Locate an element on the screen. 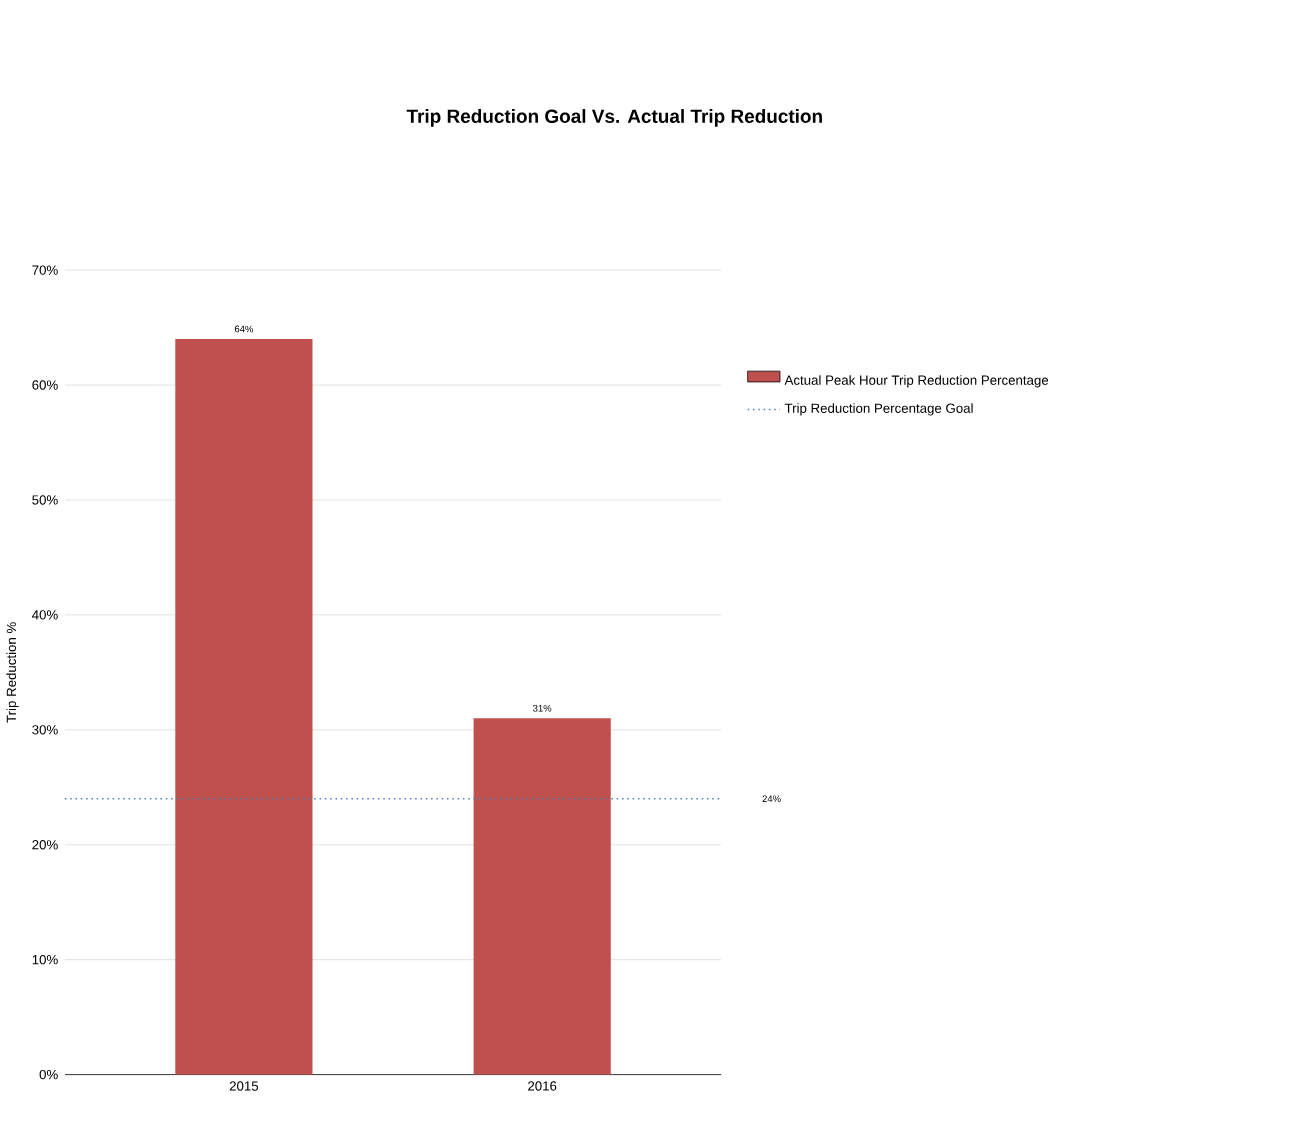 This screenshot has width=1290, height=1138. chart-title: Trip Reduction Goal Vs. Actual Trip Reduction is located at coordinates (614, 118).